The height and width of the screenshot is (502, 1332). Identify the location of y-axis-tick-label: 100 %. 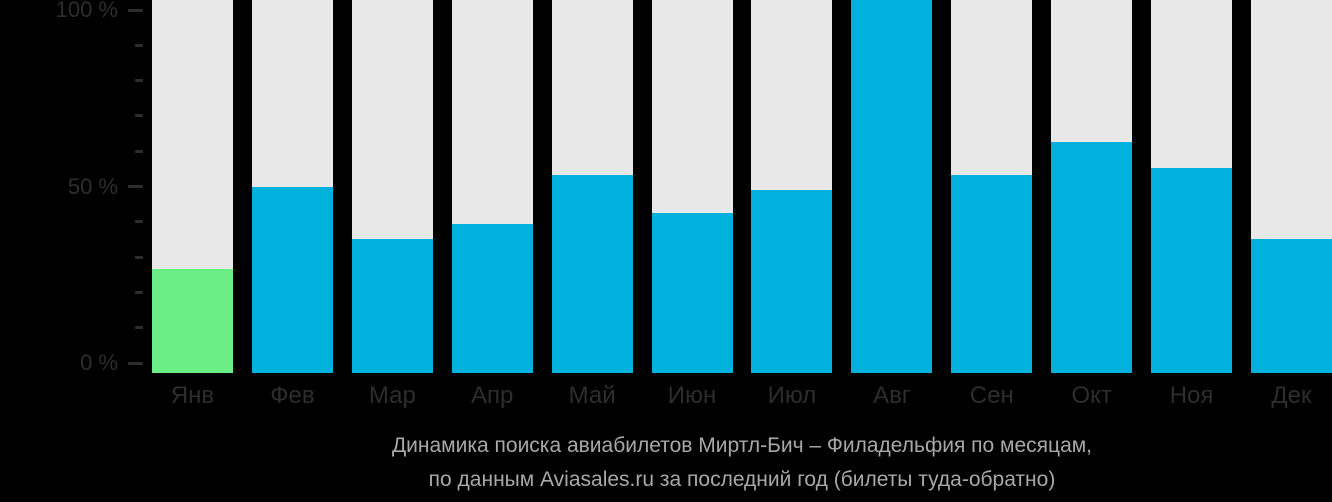
(86, 11).